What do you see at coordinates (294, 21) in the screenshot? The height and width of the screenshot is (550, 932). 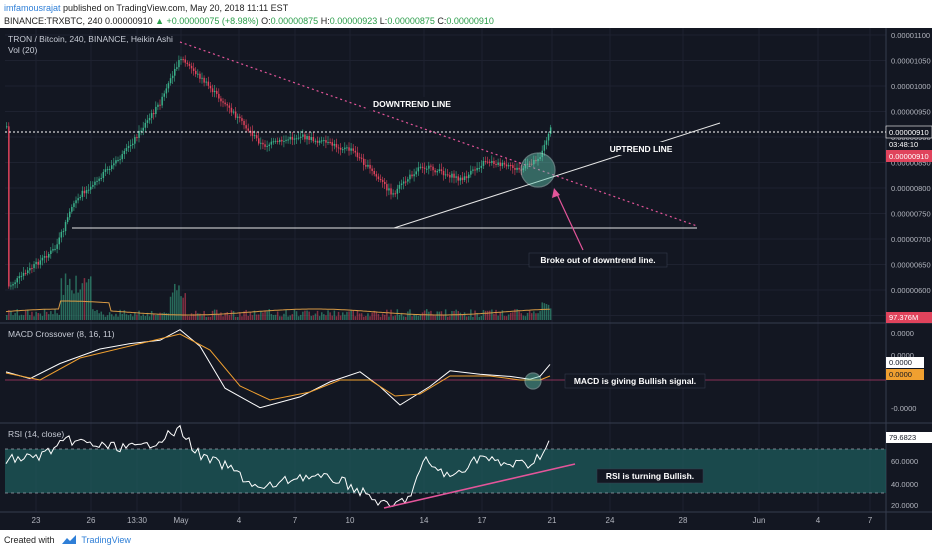 I see `open-value: 0.00000875` at bounding box center [294, 21].